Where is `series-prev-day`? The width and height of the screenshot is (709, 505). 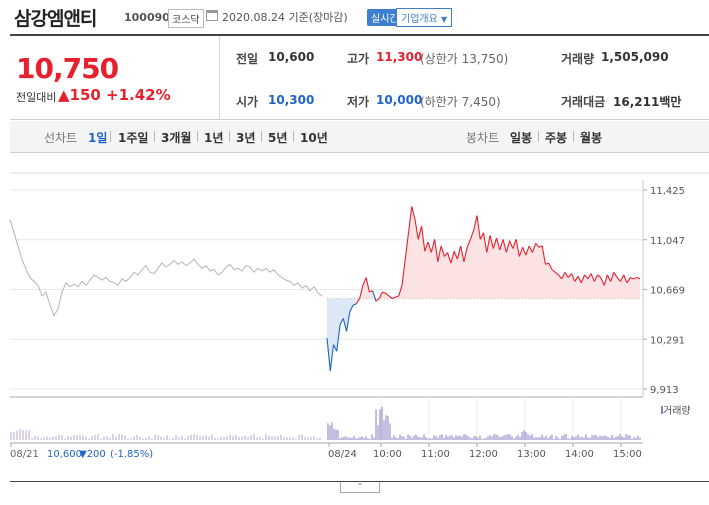
series-prev-day is located at coordinates (166, 268).